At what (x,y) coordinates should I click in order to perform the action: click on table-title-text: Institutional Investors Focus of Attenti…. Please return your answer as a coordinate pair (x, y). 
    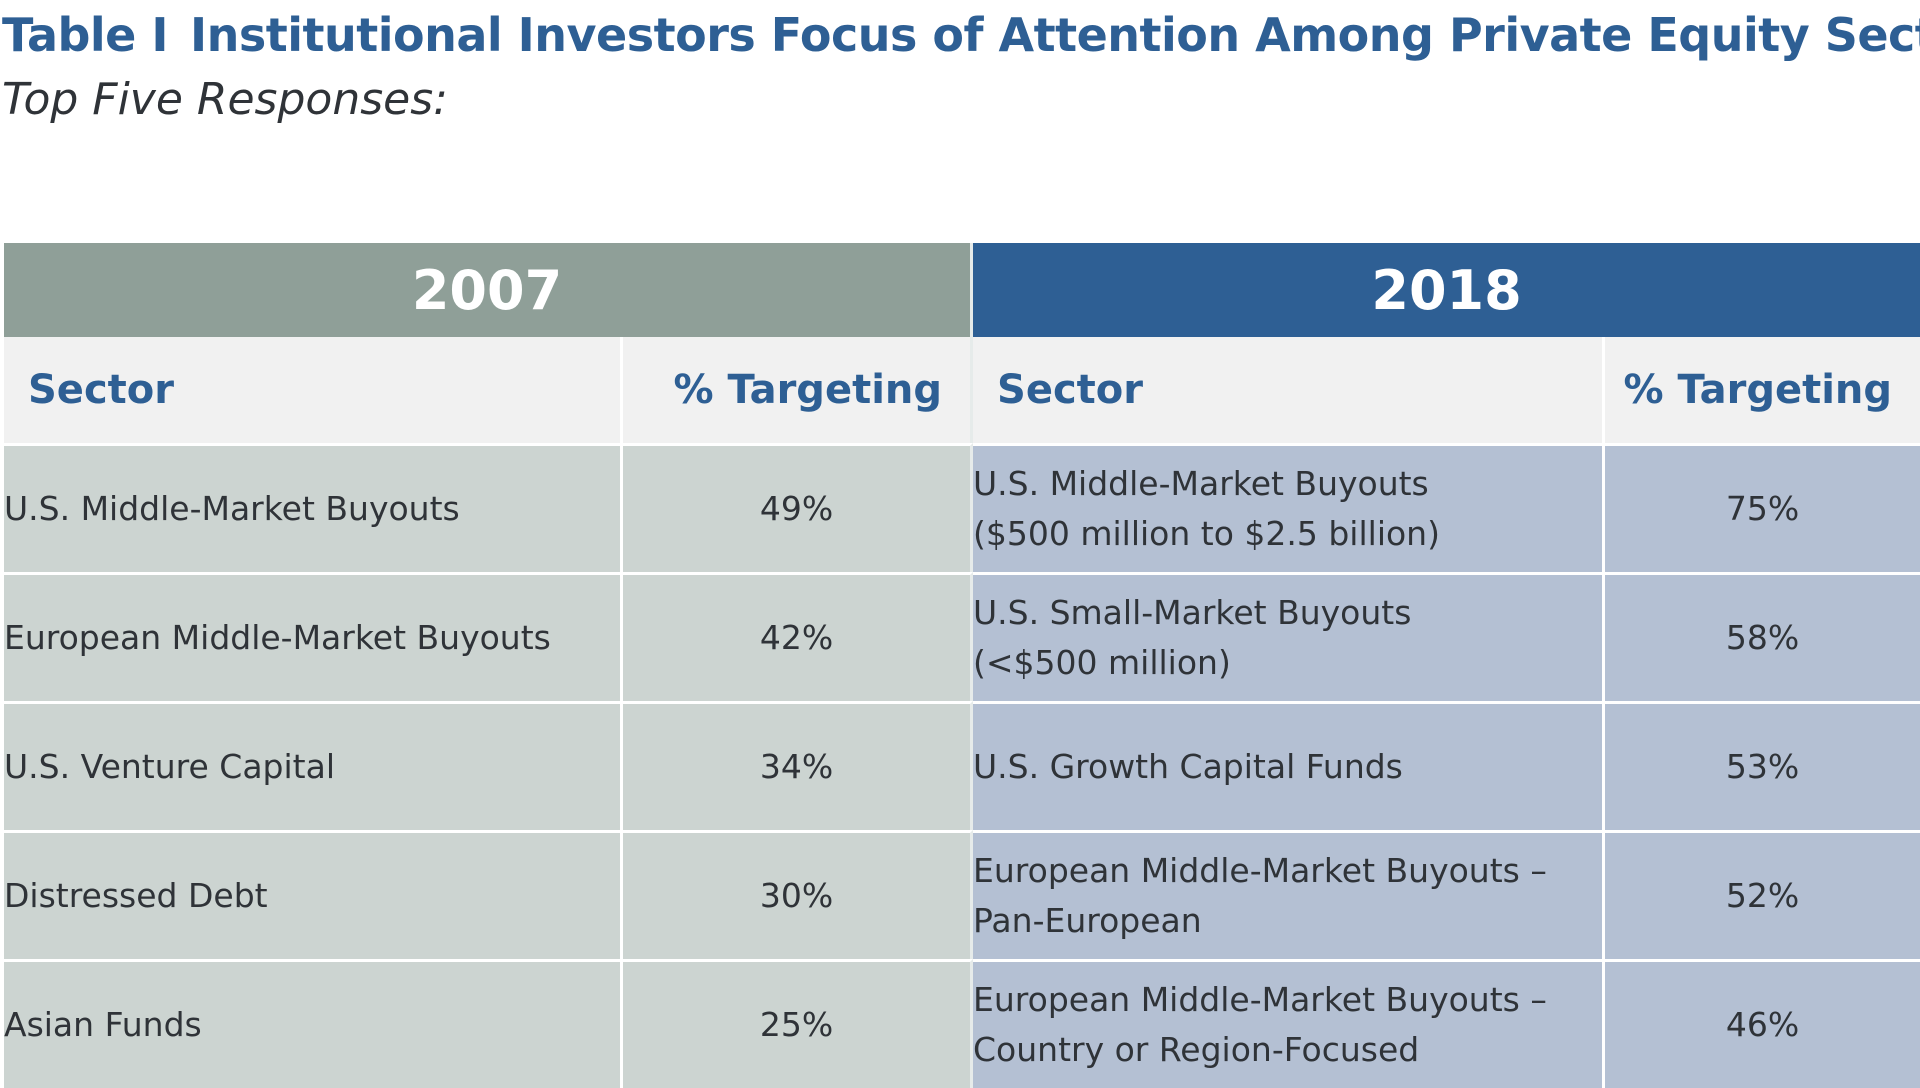
    Looking at the image, I should click on (1055, 35).